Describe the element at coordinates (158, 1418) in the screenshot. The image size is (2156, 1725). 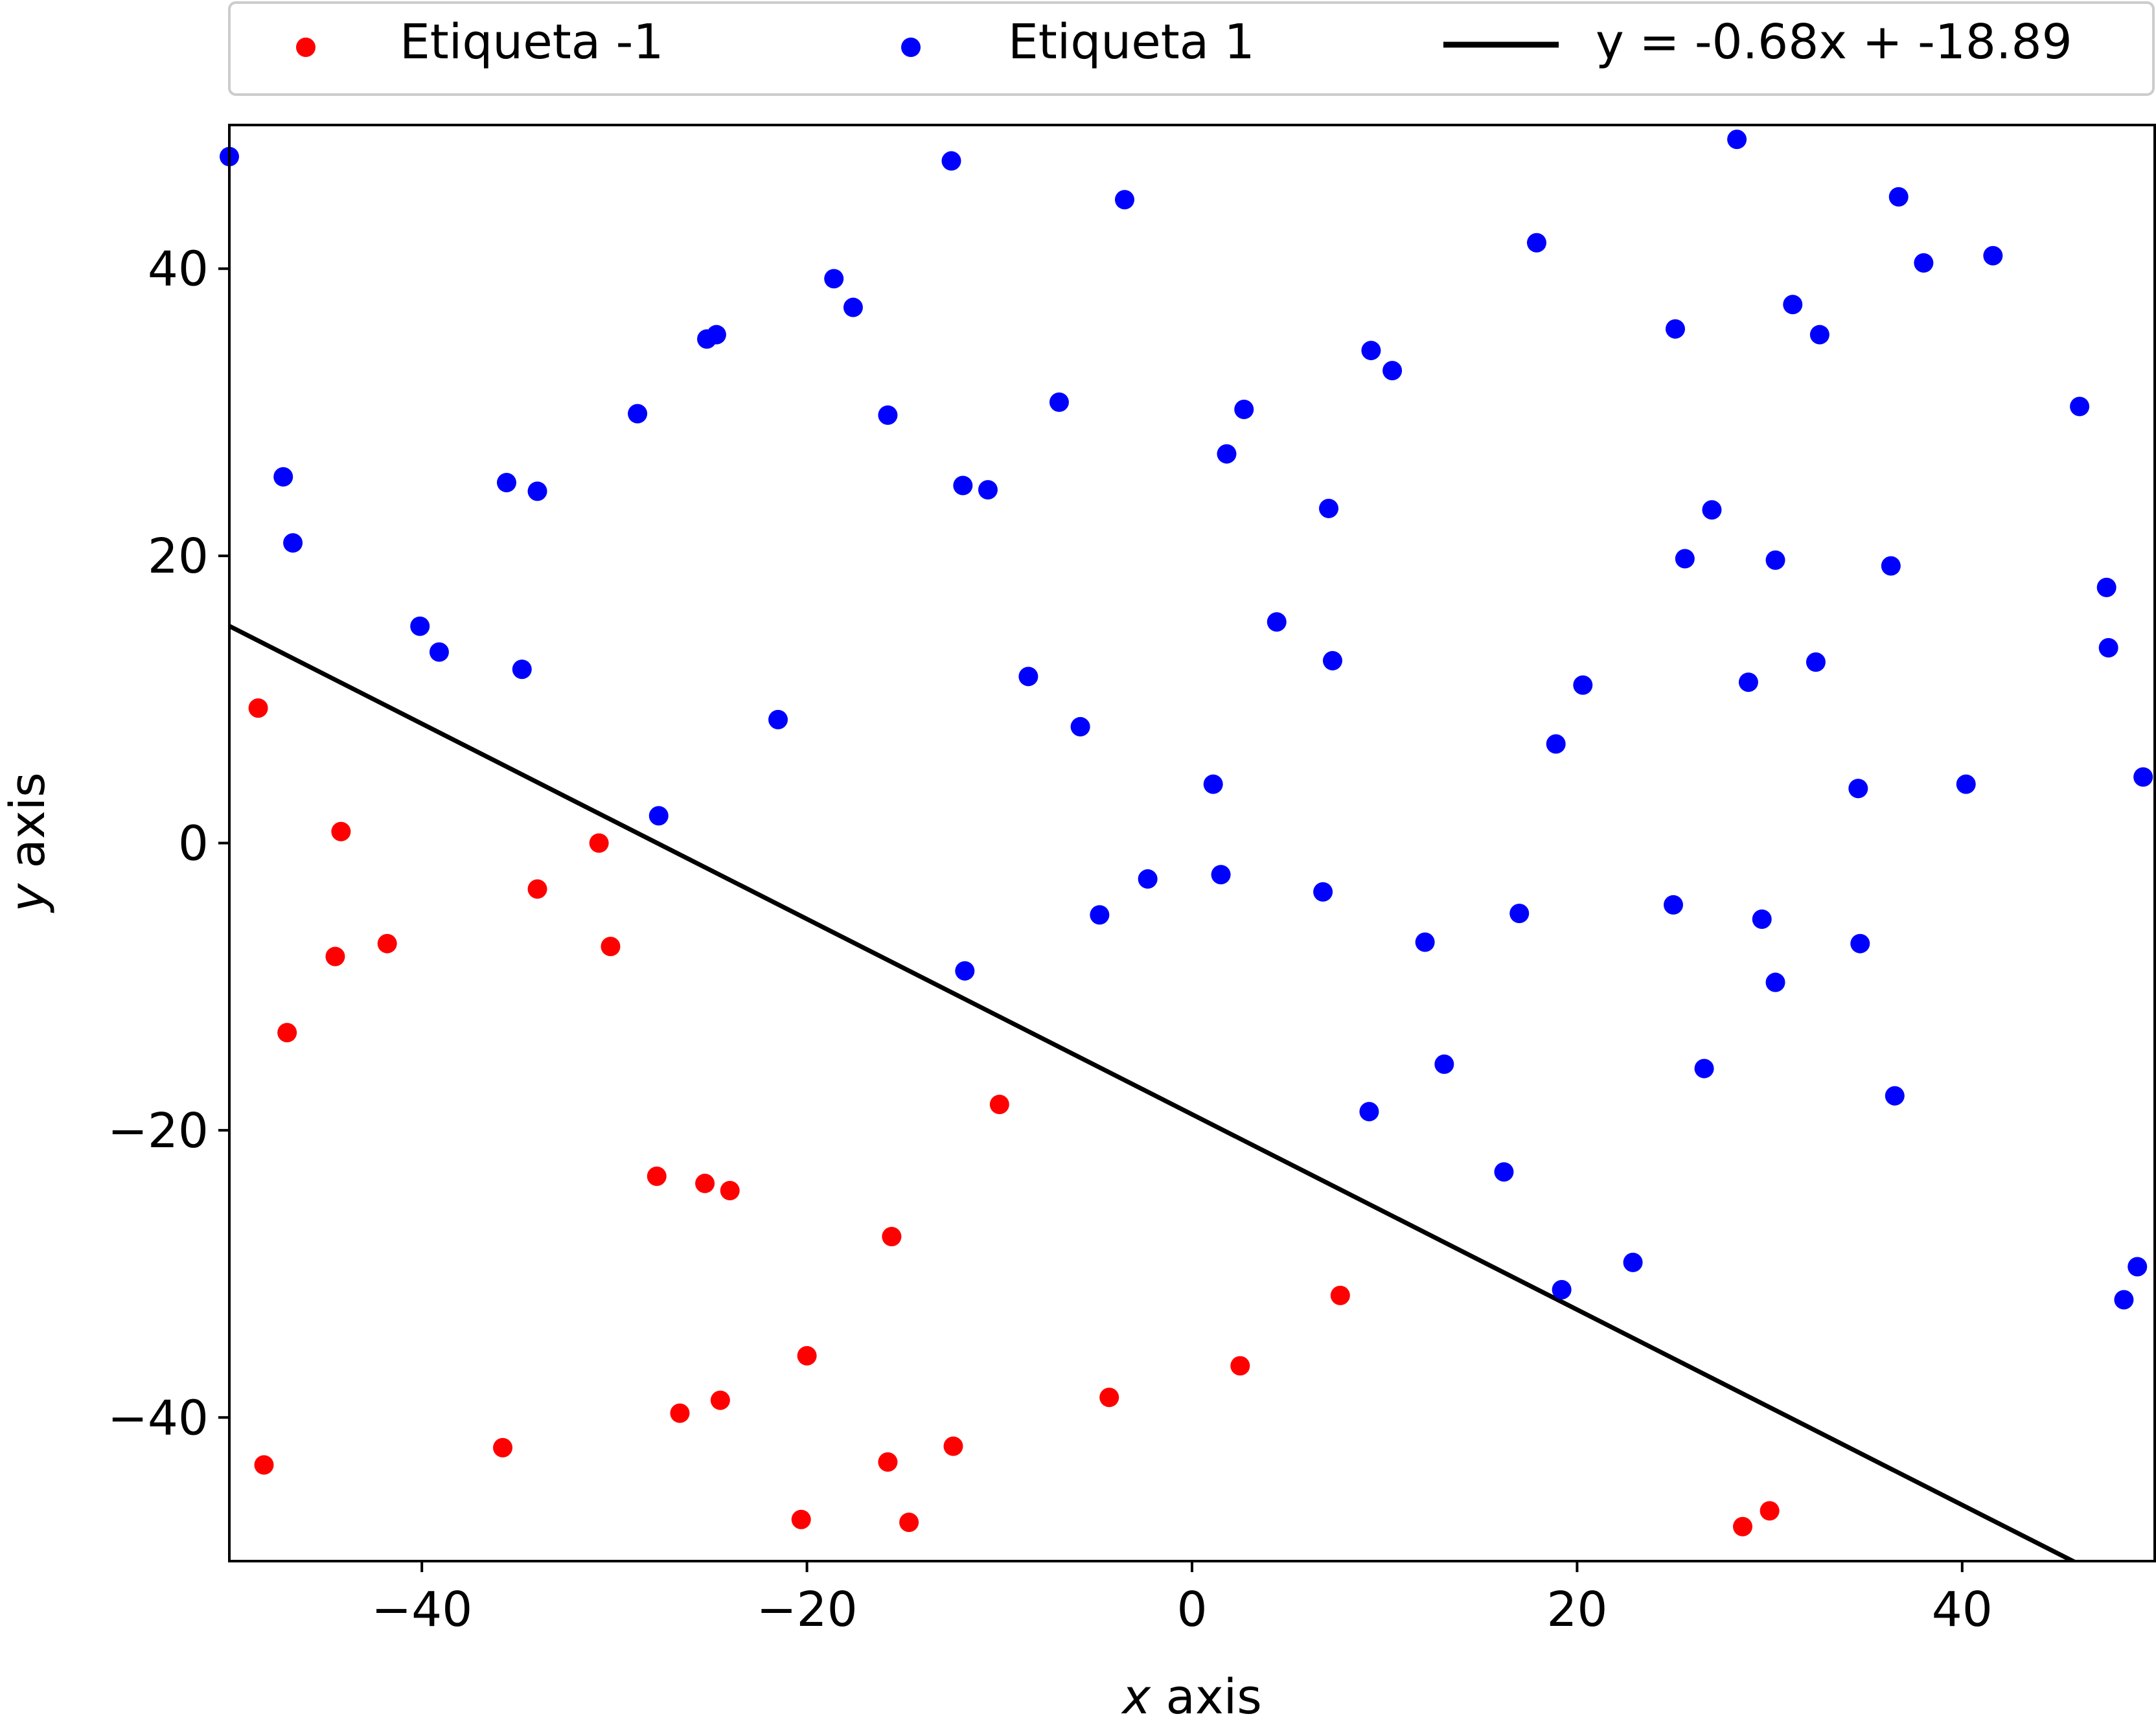
I see `y-tick-label: −40` at that location.